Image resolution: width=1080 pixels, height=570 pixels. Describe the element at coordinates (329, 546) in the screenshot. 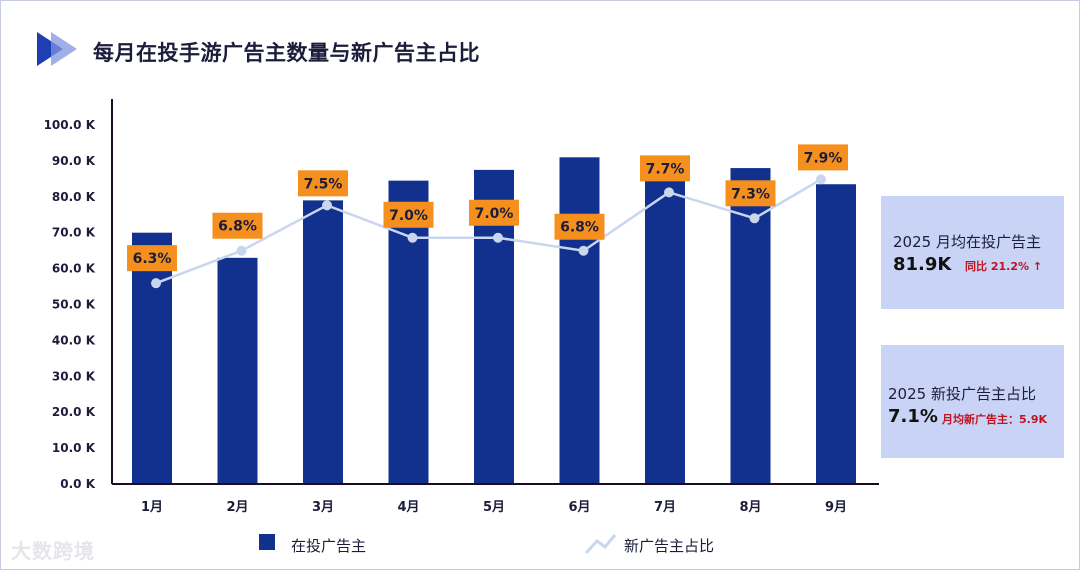

I see `legend-label-bars: 在投广告主` at that location.